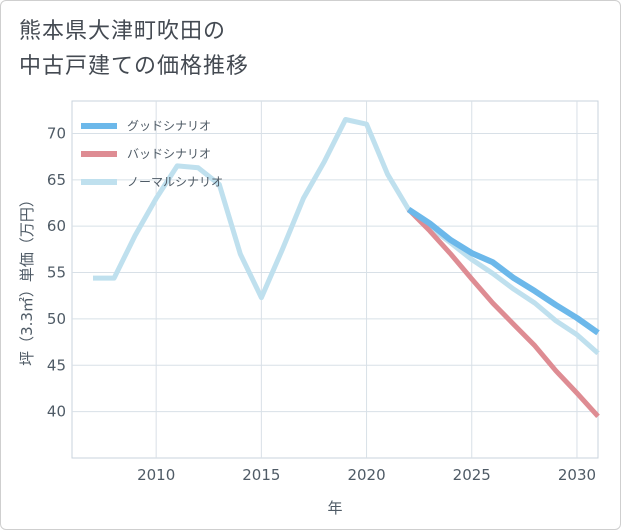  Describe the element at coordinates (56, 412) in the screenshot. I see `y-tick-label-40: 40` at that location.